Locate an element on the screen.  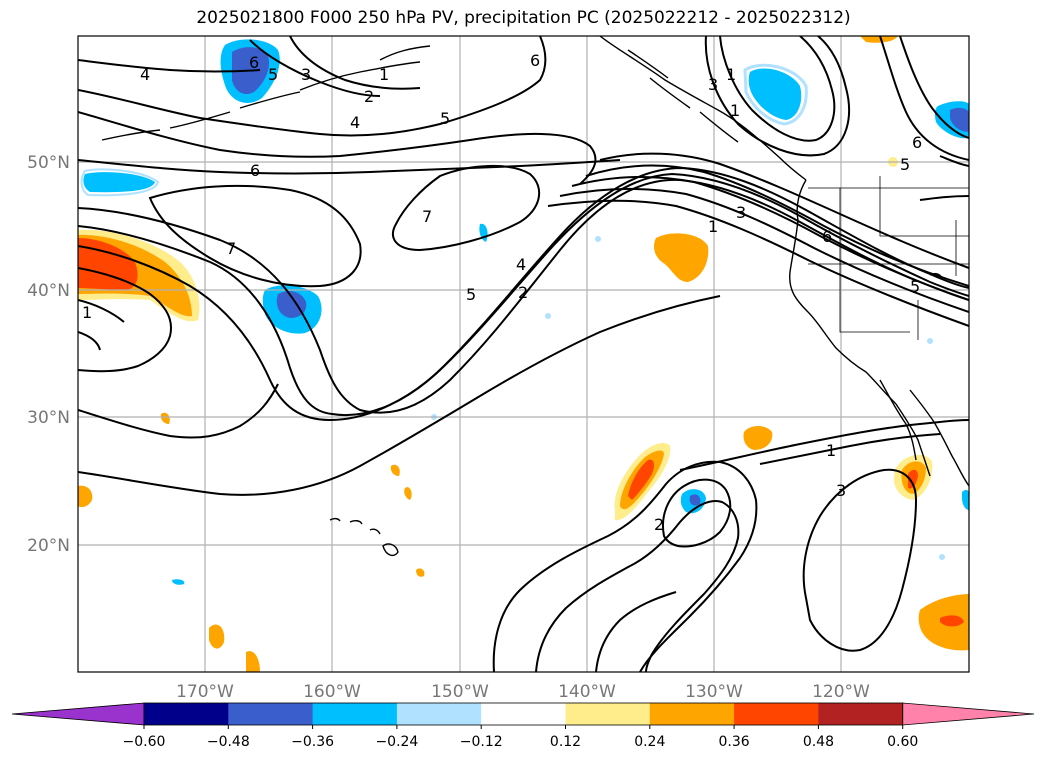
colorbar-extend-high is located at coordinates (968, 714).